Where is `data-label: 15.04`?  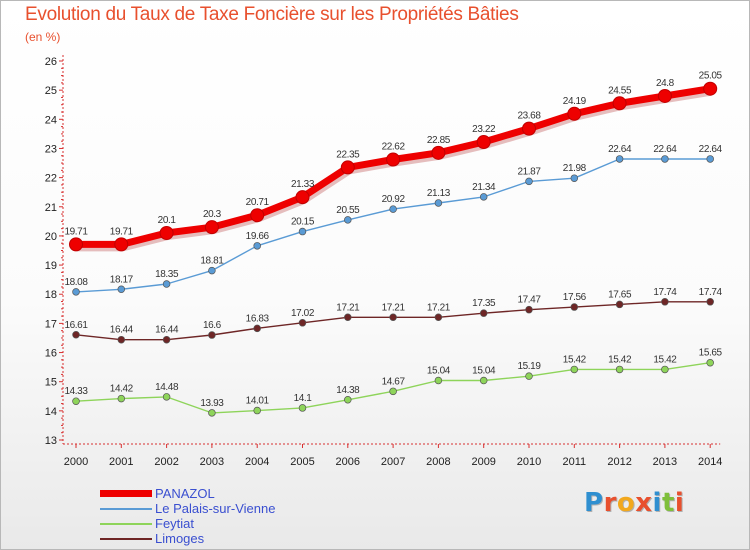 data-label: 15.04 is located at coordinates (484, 371).